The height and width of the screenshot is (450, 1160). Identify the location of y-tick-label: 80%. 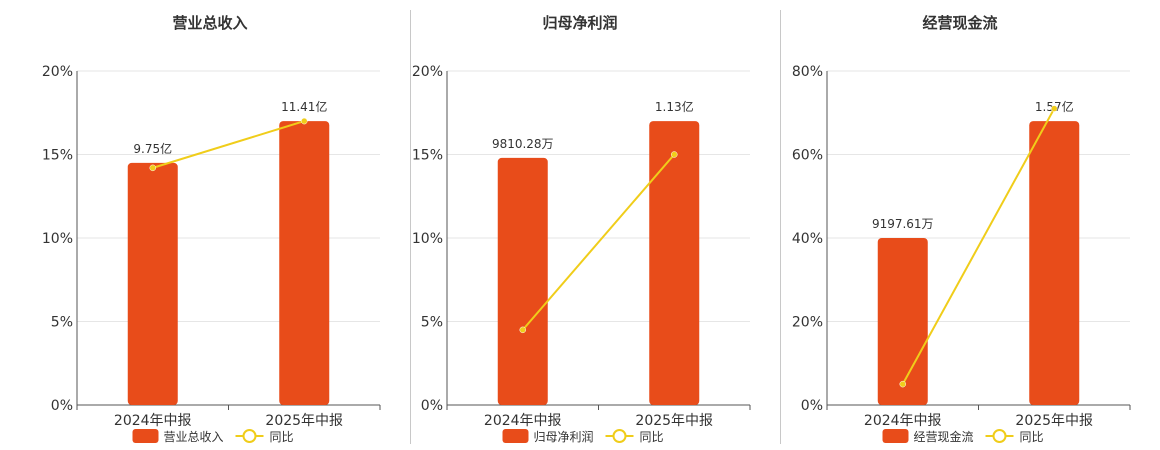
(807, 72).